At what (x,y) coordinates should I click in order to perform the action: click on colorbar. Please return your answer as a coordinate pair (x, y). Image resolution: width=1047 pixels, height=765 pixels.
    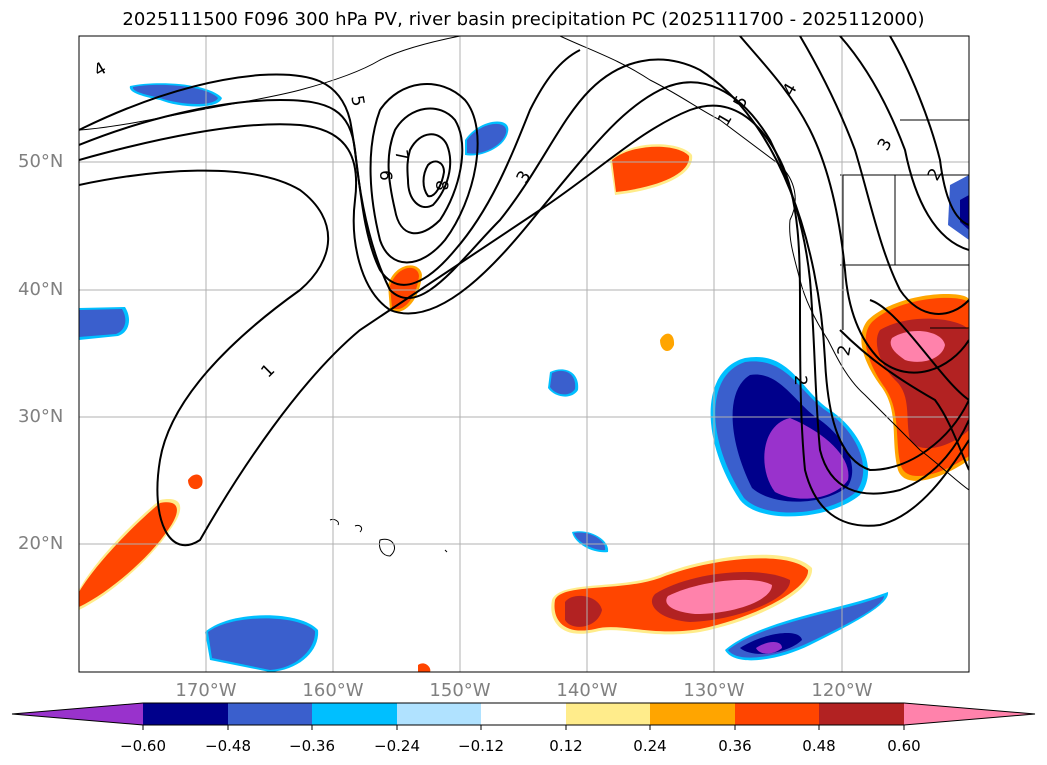
    Looking at the image, I should click on (523, 716).